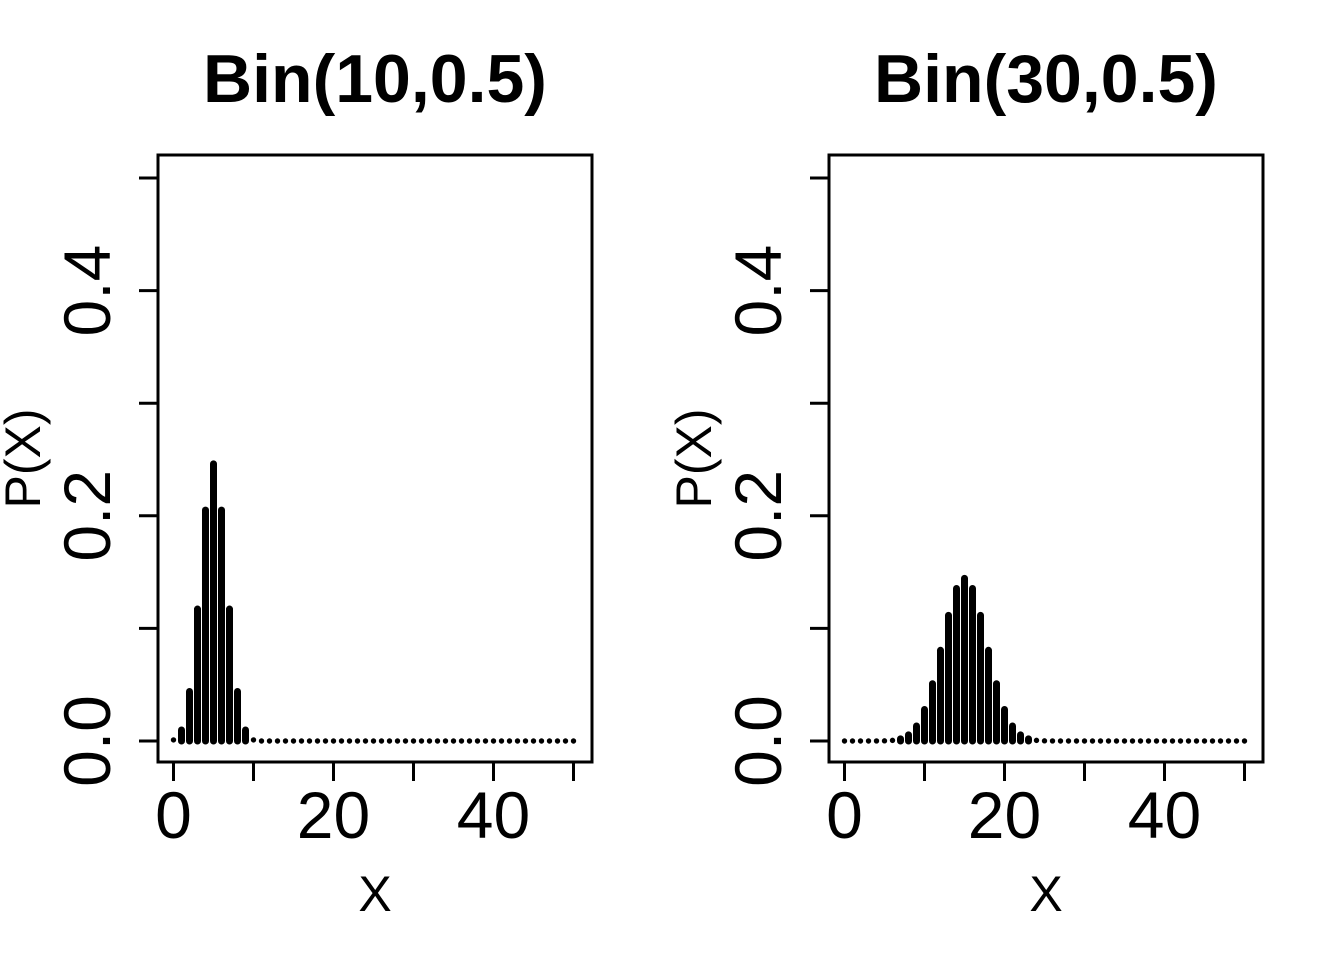 The image size is (1344, 960). Describe the element at coordinates (1004, 815) in the screenshot. I see `x-tick-label: 20` at that location.